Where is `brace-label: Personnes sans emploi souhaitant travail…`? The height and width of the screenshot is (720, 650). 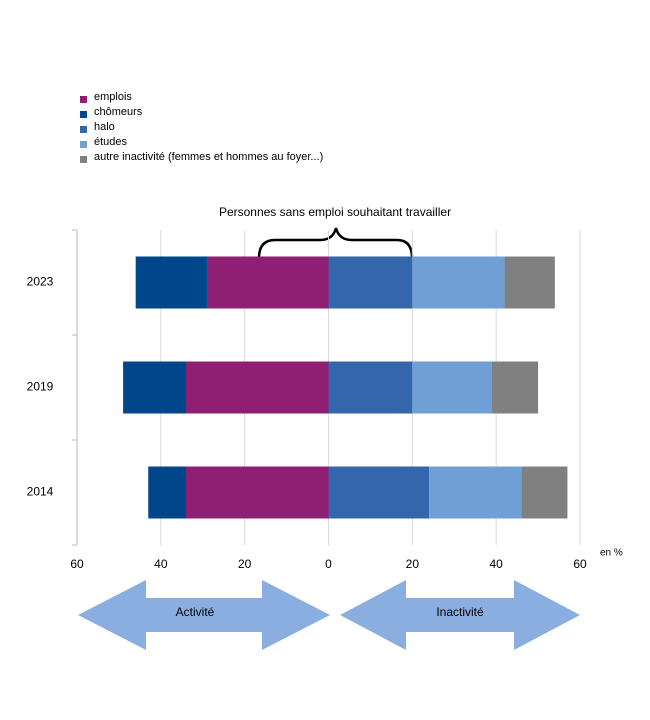 brace-label: Personnes sans emploi souhaitant travail… is located at coordinates (335, 212).